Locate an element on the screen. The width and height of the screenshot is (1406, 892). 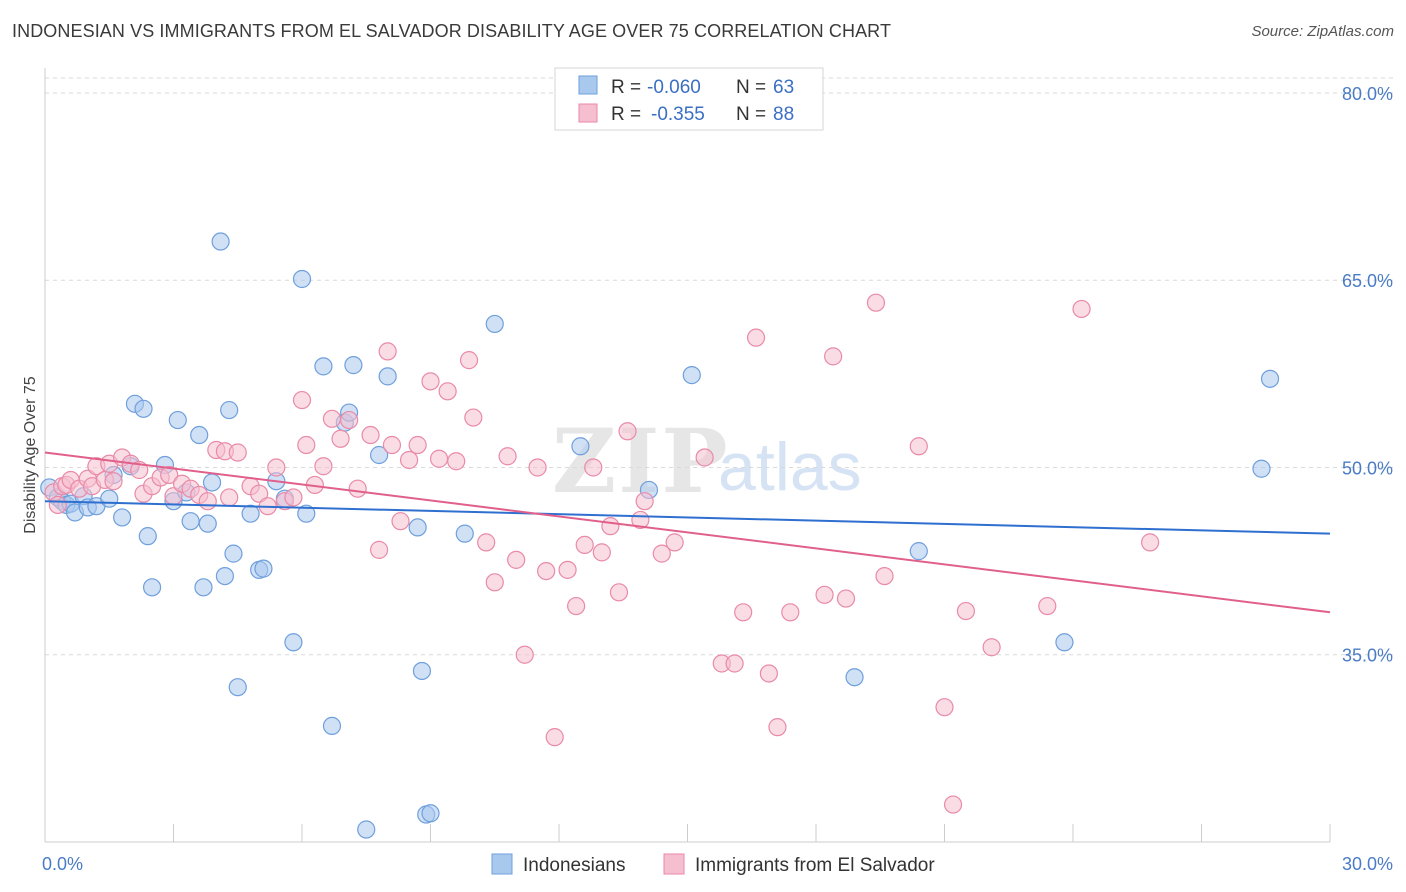
x-tick-label-1: 30.0% is located at coordinates (1367, 864).